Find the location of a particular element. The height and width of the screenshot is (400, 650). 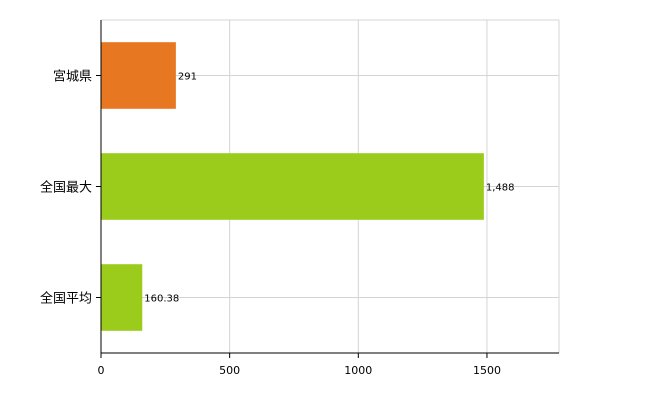

x-tick-label-1: 500 is located at coordinates (229, 370).